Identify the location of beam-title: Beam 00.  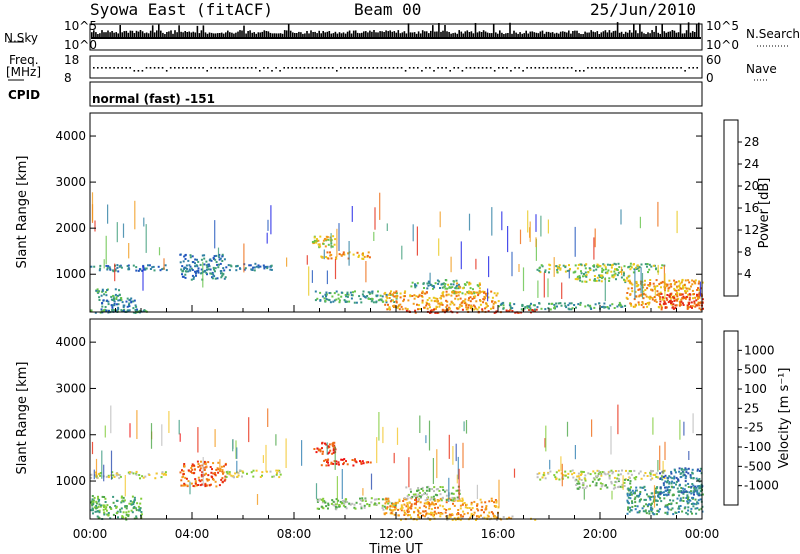
(388, 9).